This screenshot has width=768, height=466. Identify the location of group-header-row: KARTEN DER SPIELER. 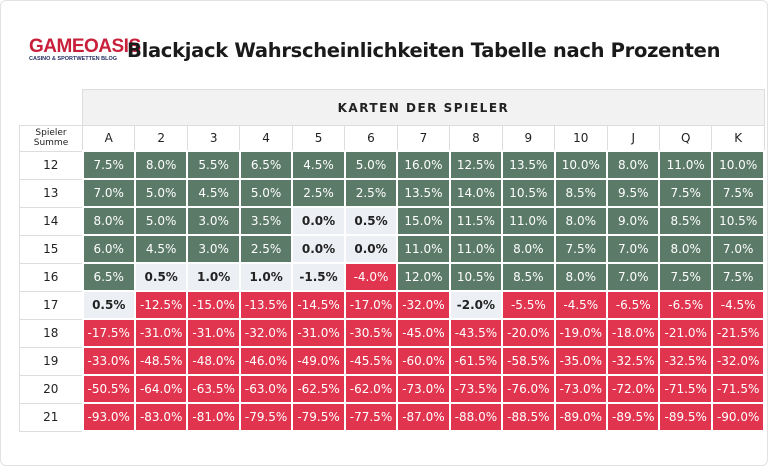
(392, 107).